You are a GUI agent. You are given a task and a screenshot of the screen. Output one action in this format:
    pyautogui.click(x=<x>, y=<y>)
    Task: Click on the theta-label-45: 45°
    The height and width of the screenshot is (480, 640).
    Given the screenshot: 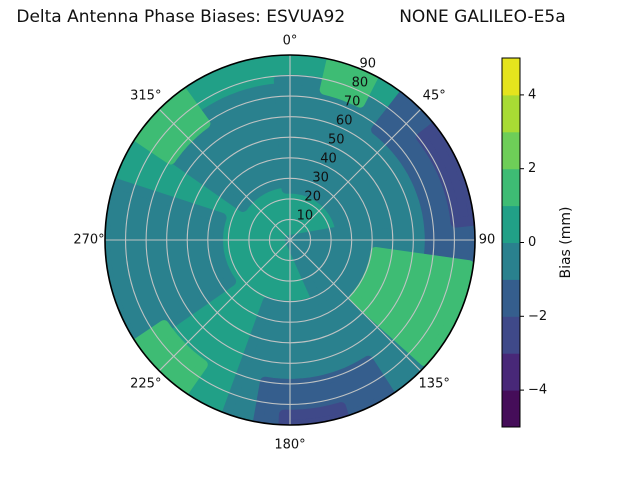 What is the action you would take?
    pyautogui.click(x=434, y=95)
    